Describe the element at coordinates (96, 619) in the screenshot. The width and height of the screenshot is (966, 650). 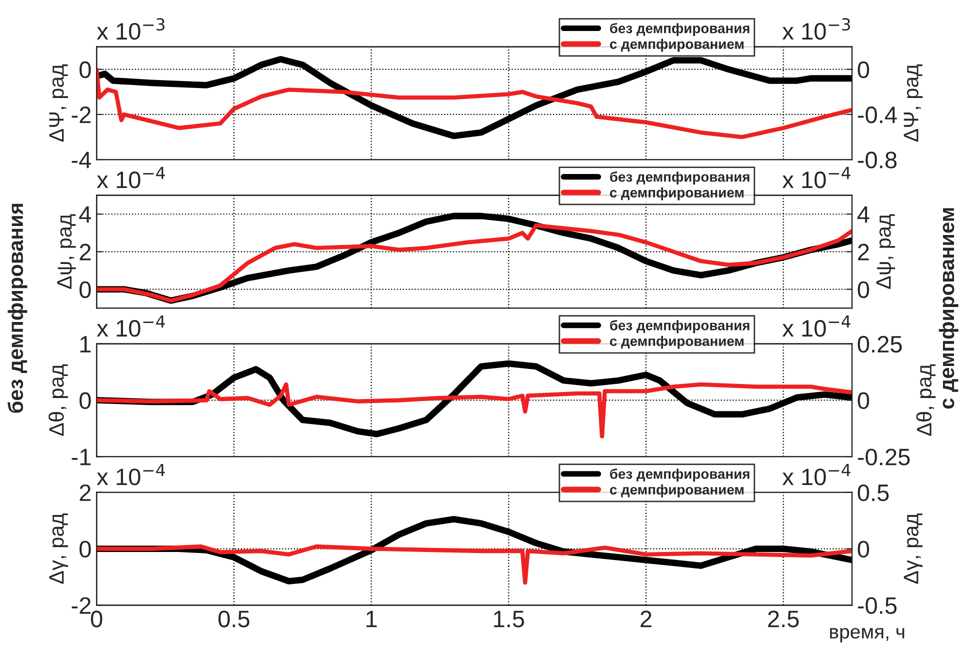
I see `x-tick-label: 0` at that location.